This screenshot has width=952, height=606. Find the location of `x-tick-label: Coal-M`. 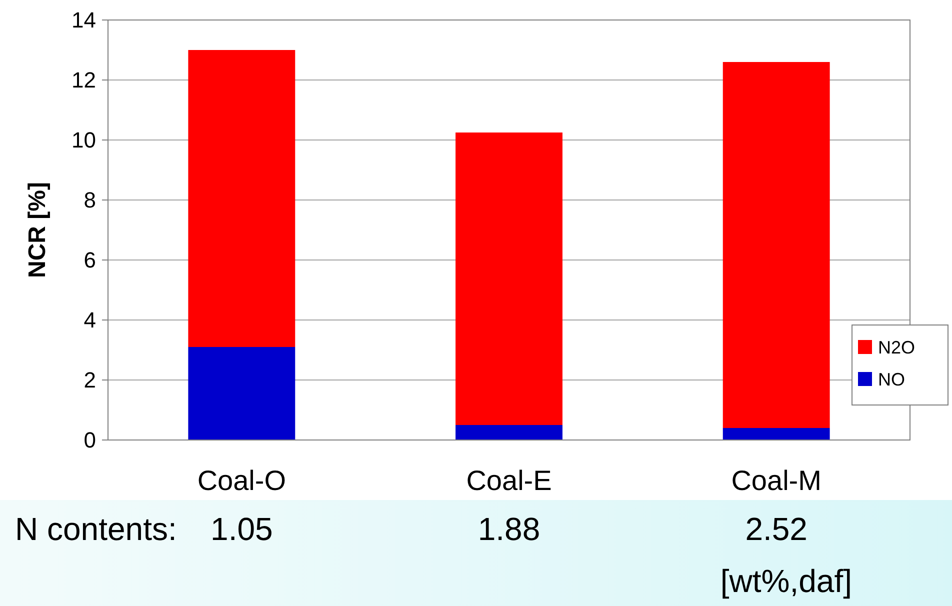

x-tick-label: Coal-M is located at coordinates (776, 480).